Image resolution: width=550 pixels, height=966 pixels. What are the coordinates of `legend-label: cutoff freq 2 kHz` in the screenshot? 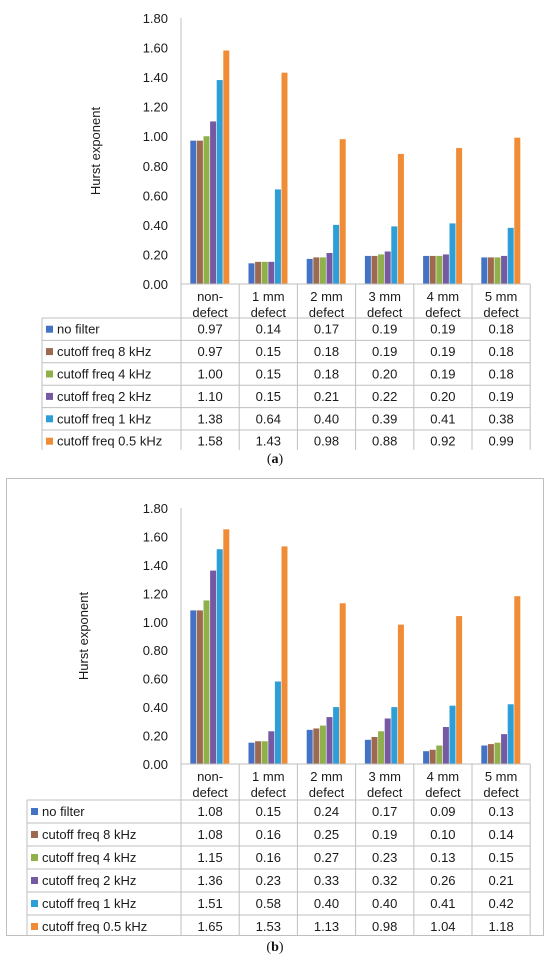 It's located at (89, 880).